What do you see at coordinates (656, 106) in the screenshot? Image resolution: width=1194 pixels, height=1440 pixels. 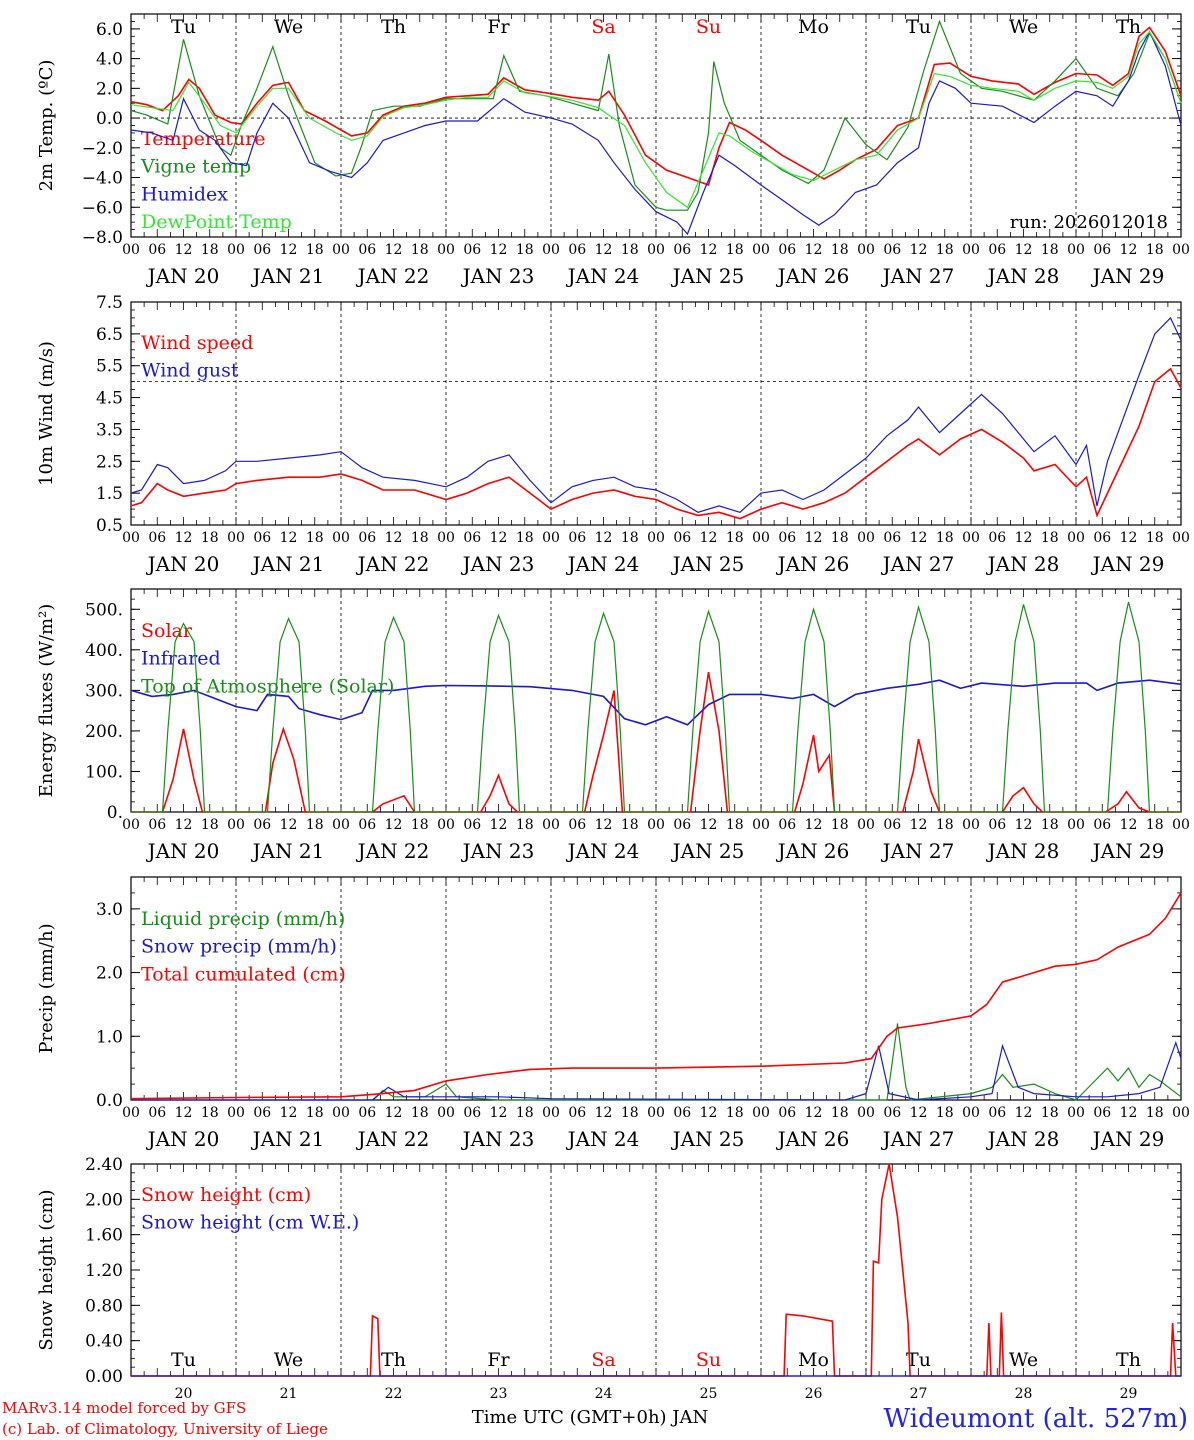 I see `series-line-temperature` at bounding box center [656, 106].